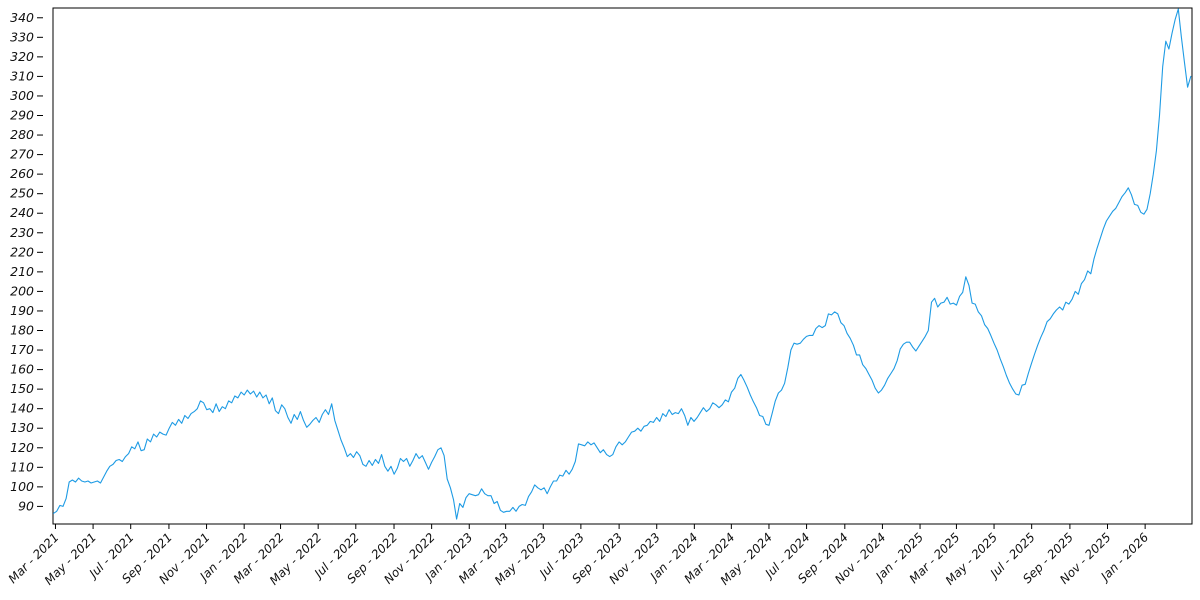 Image resolution: width=1200 pixels, height=600 pixels. What do you see at coordinates (22, 232) in the screenshot?
I see `y-tick-label: 230` at bounding box center [22, 232].